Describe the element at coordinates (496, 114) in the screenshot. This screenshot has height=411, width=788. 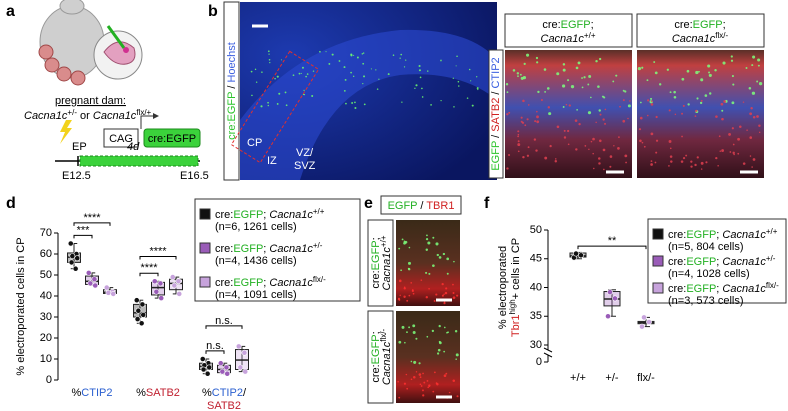
I see `stain-label-box` at that location.